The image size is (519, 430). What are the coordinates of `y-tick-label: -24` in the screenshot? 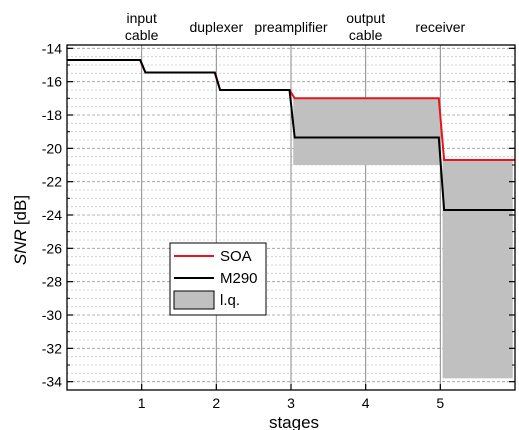 It's located at (52, 215).